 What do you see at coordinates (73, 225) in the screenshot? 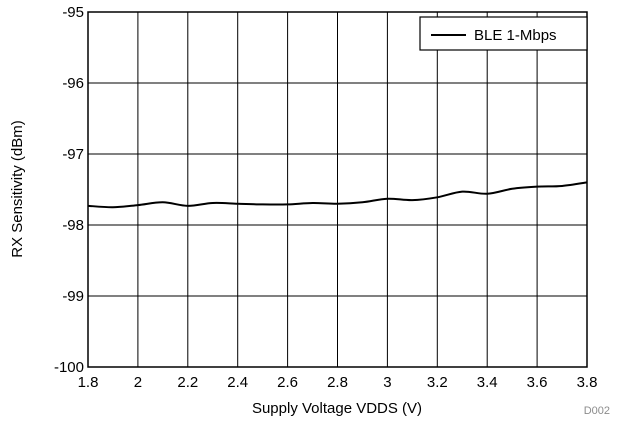
I see `y-tick-label: -98` at bounding box center [73, 225].